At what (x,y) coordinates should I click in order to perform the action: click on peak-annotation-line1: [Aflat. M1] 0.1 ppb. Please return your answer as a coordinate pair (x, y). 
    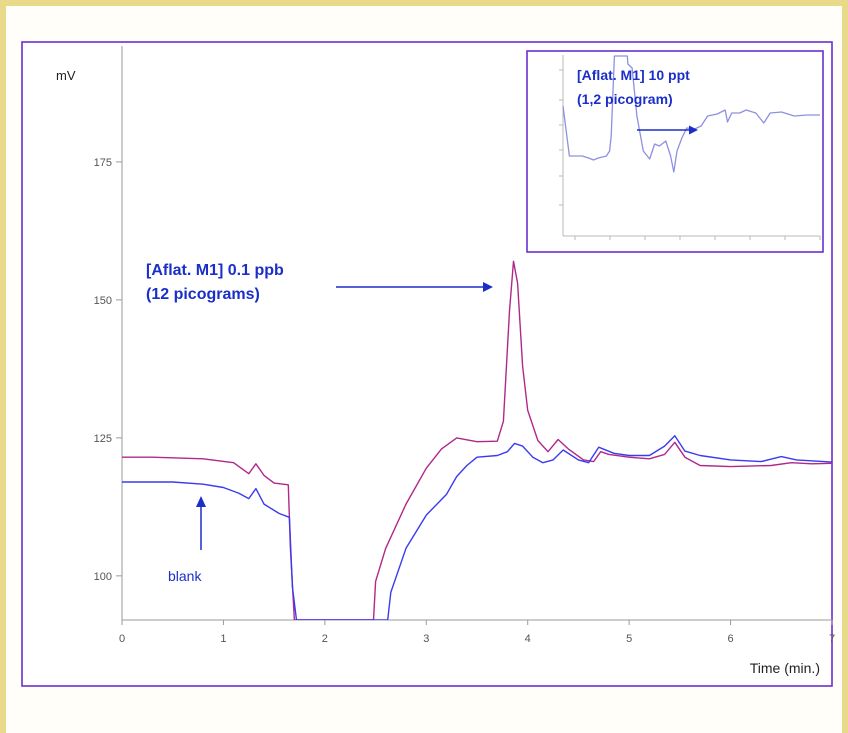
    Looking at the image, I should click on (215, 270).